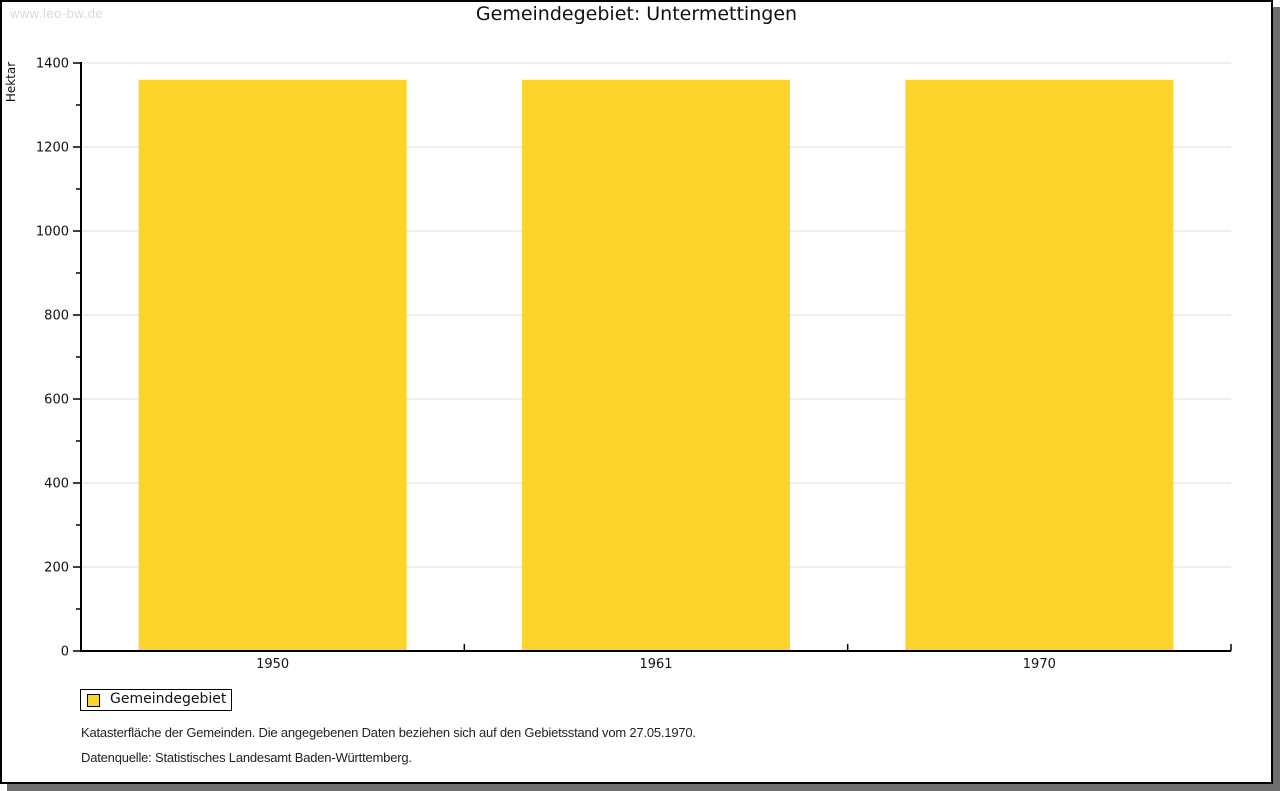 This screenshot has height=791, width=1280. What do you see at coordinates (57, 13) in the screenshot?
I see `watermark: www.leo-bw.de` at bounding box center [57, 13].